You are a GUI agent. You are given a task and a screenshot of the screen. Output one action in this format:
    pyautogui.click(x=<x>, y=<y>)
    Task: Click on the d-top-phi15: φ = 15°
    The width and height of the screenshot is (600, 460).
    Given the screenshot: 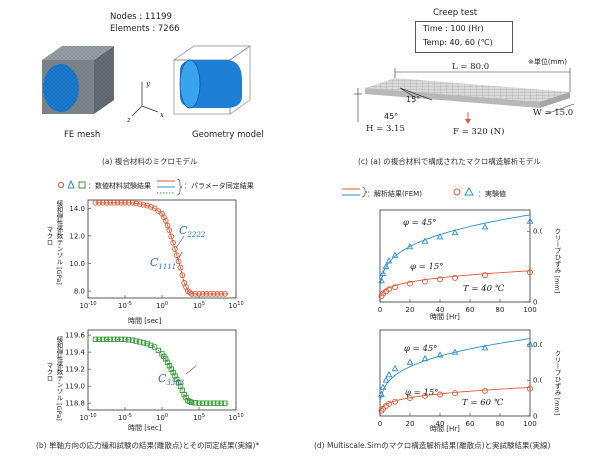 What is the action you would take?
    pyautogui.click(x=427, y=267)
    